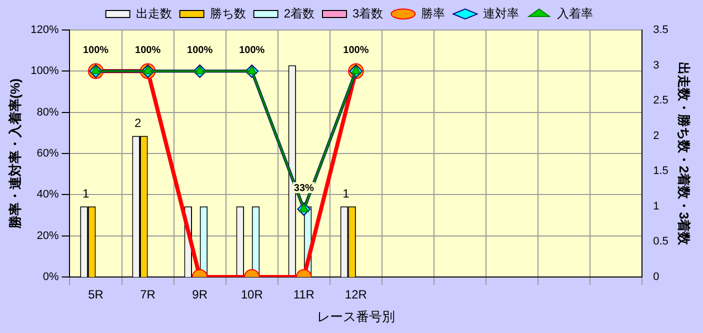  I want to click on legend-label: 出走数, so click(154, 13).